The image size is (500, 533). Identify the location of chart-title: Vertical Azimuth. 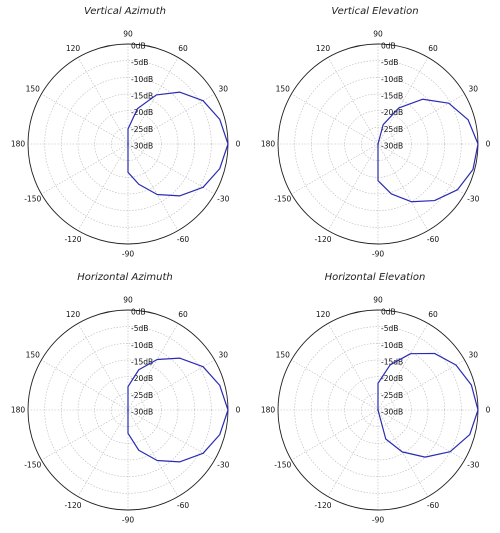
(124, 11).